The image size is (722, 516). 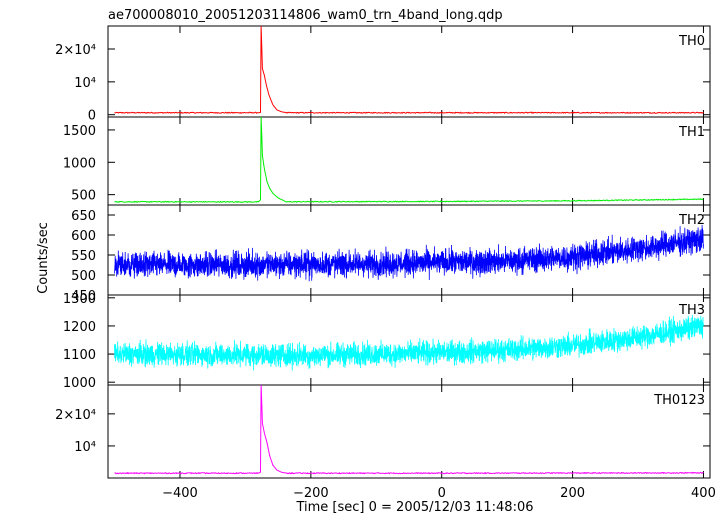 What do you see at coordinates (83, 236) in the screenshot?
I see `y-tick-label: 600` at bounding box center [83, 236].